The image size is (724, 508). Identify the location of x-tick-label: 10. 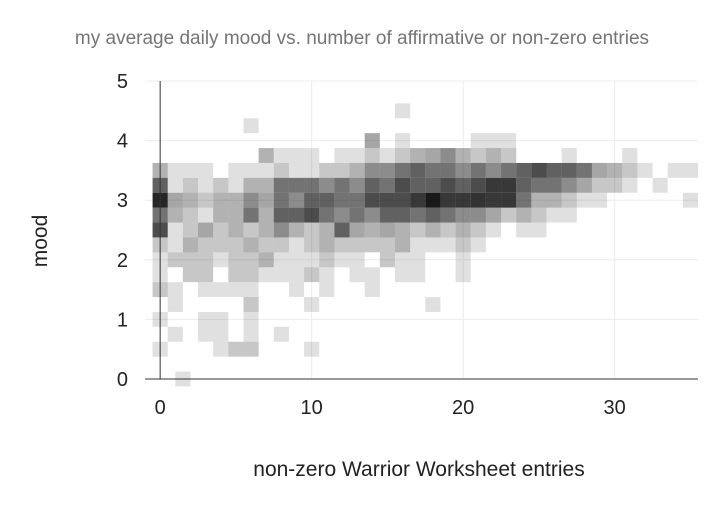
(312, 408).